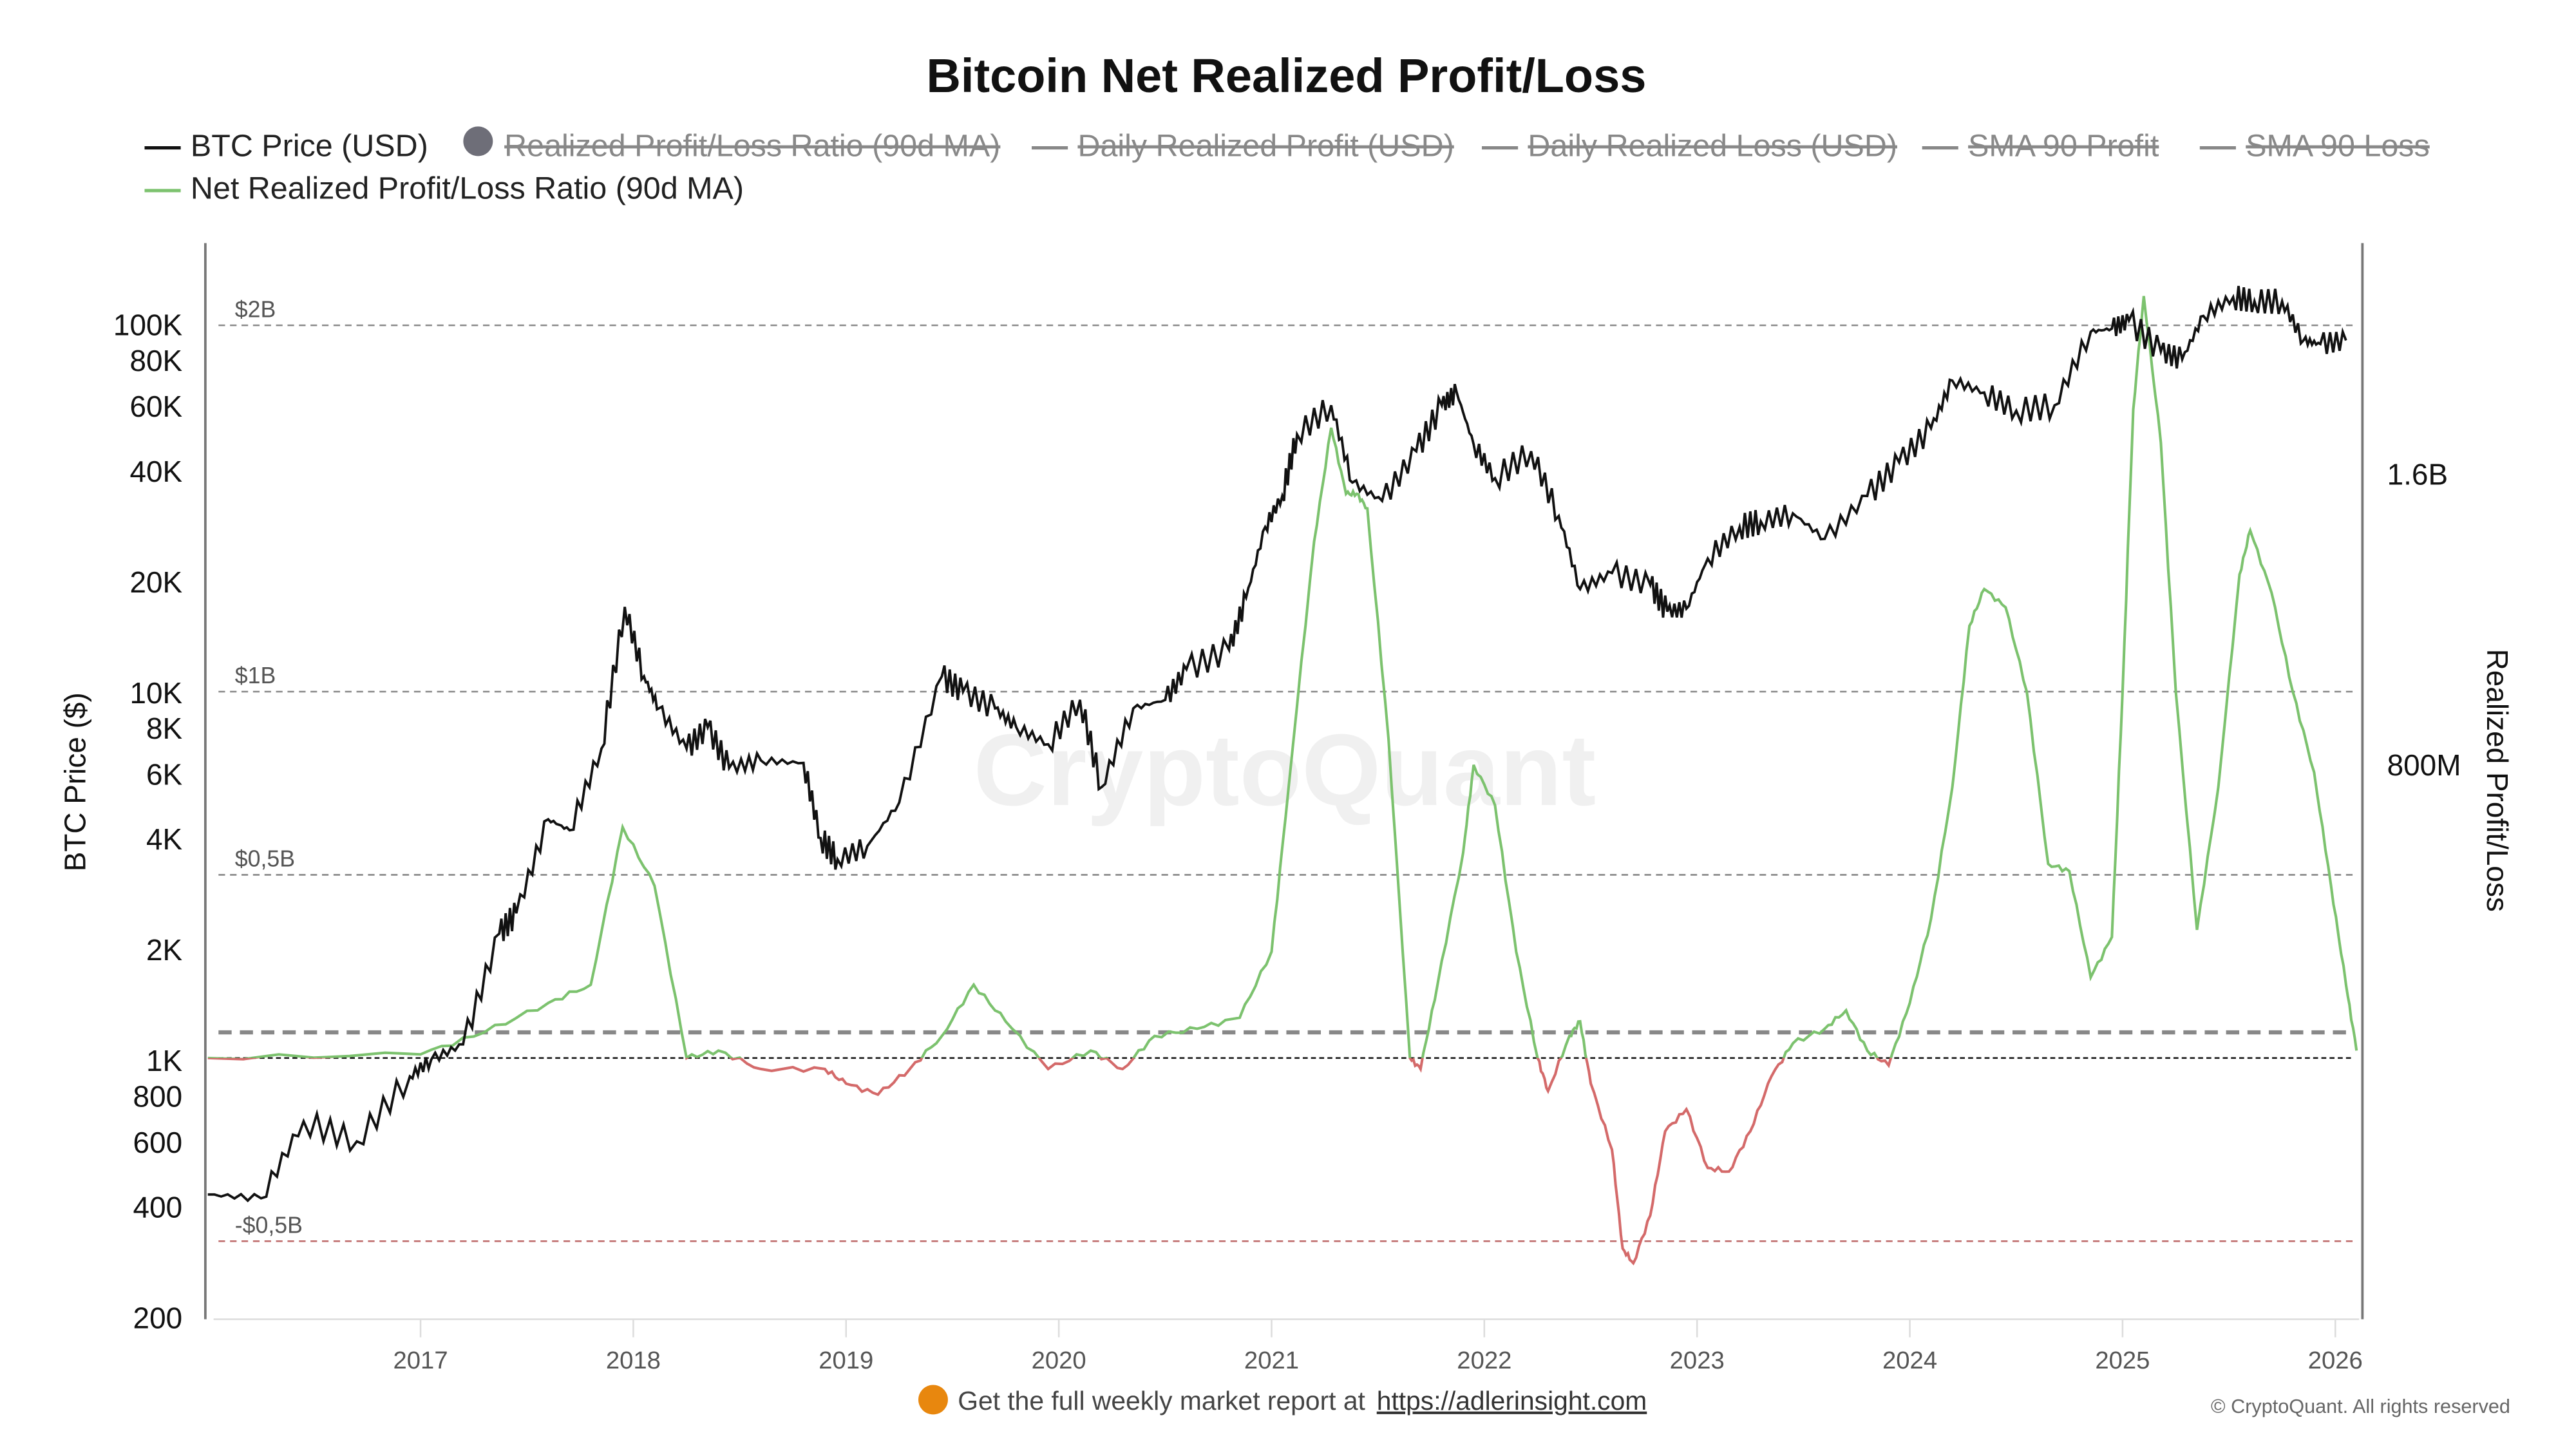 The image size is (2576, 1449). What do you see at coordinates (1265, 145) in the screenshot?
I see `legend-item-daily-profit: Daily Realized Profit (USD)` at bounding box center [1265, 145].